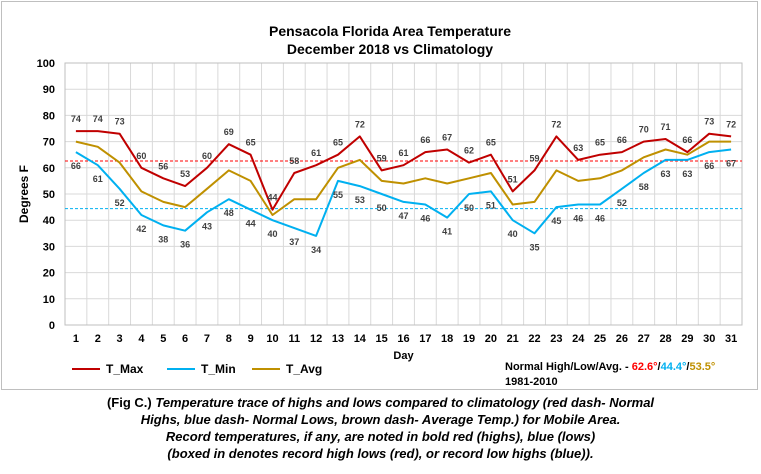 This screenshot has height=474, width=761. I want to click on x-axis-label: Day, so click(403, 356).